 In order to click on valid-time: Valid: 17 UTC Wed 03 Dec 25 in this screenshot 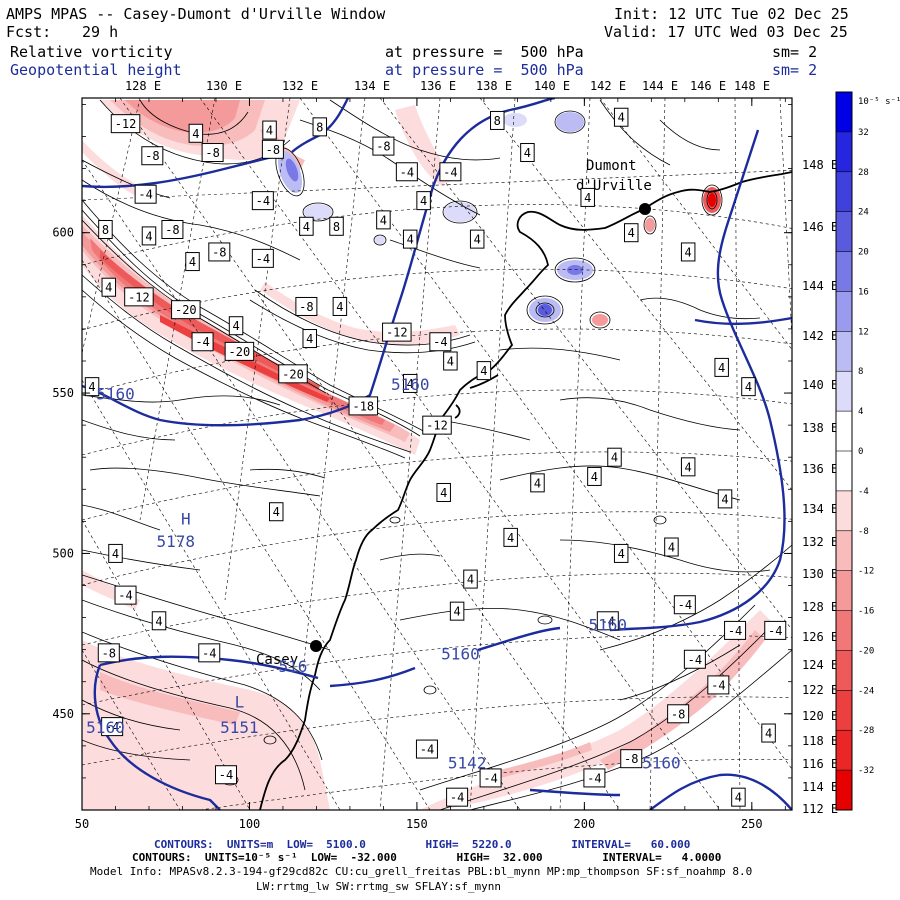, I will do `click(726, 32)`.